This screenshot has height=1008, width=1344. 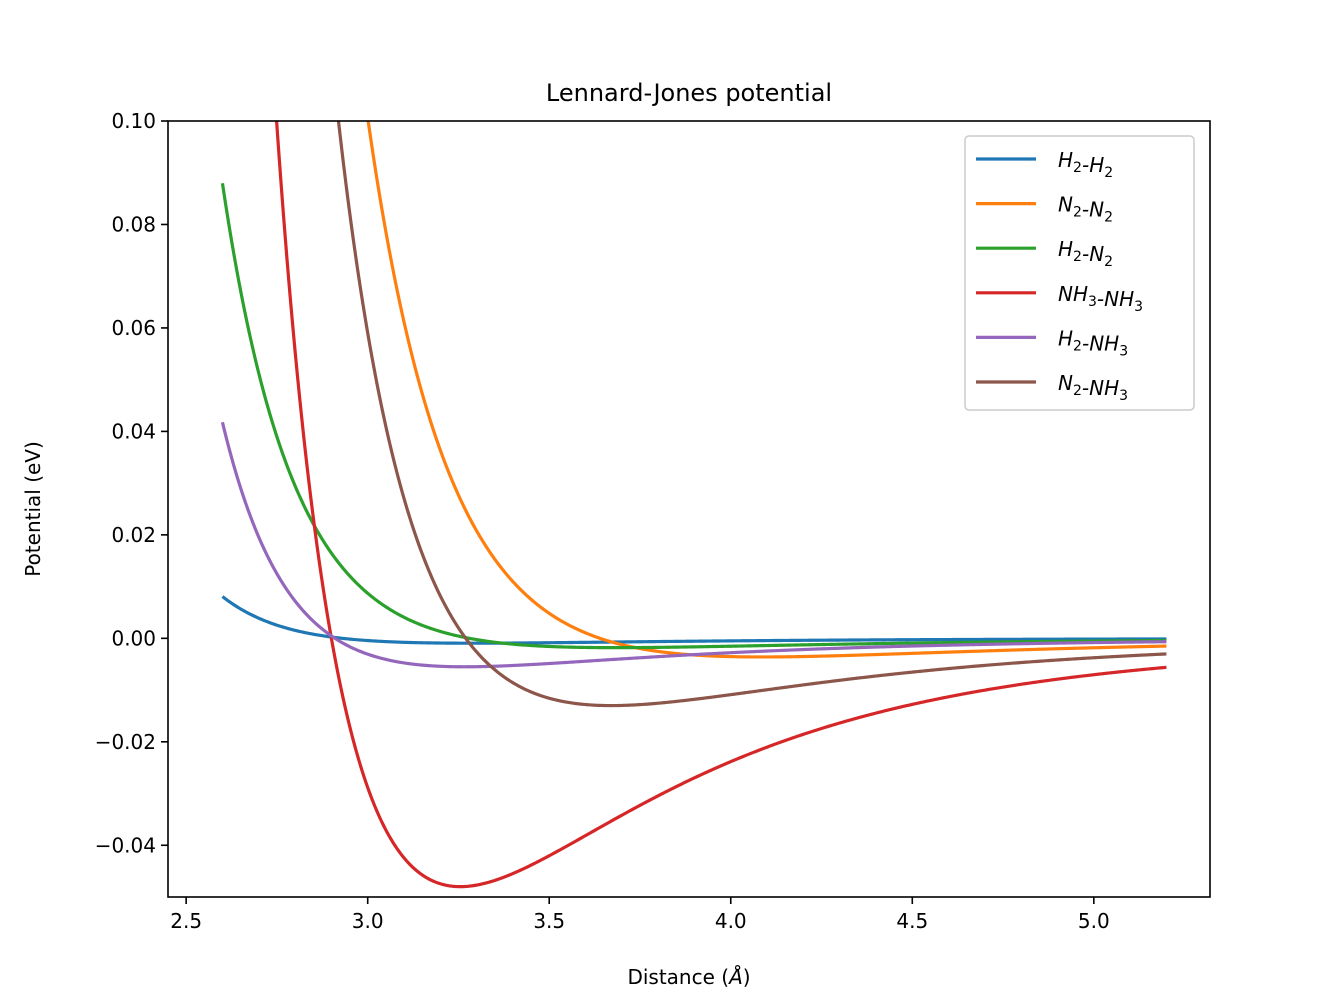 What do you see at coordinates (912, 921) in the screenshot?
I see `x-tick-label: 4.5` at bounding box center [912, 921].